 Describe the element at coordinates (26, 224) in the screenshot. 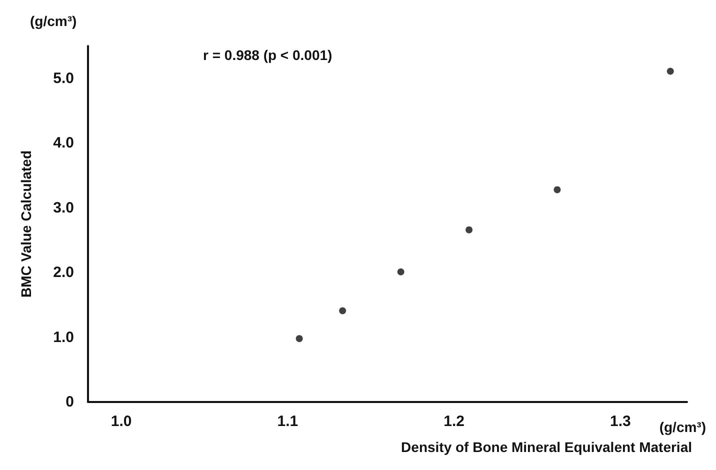

I see `y-axis-title: BMC Value Calculated` at that location.